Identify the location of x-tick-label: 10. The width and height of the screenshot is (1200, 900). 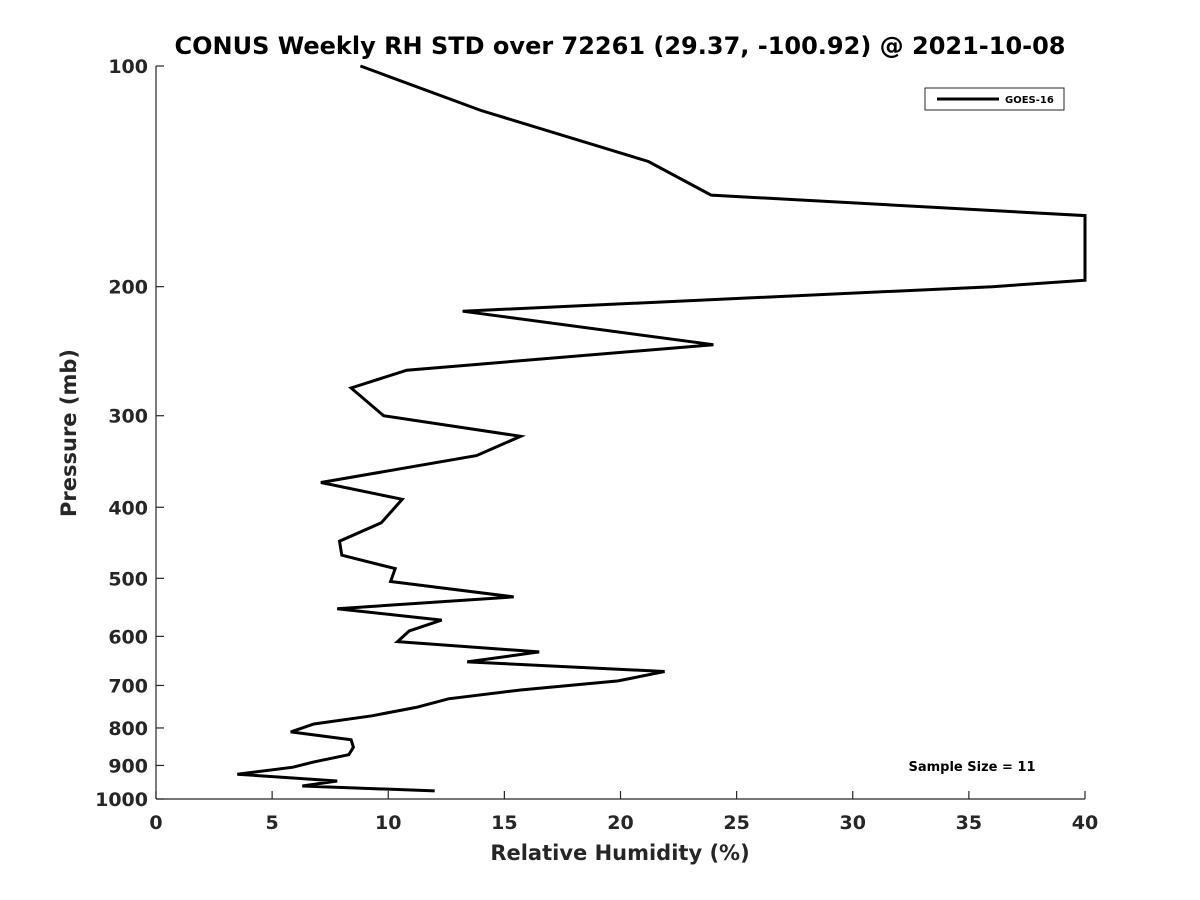
(388, 823).